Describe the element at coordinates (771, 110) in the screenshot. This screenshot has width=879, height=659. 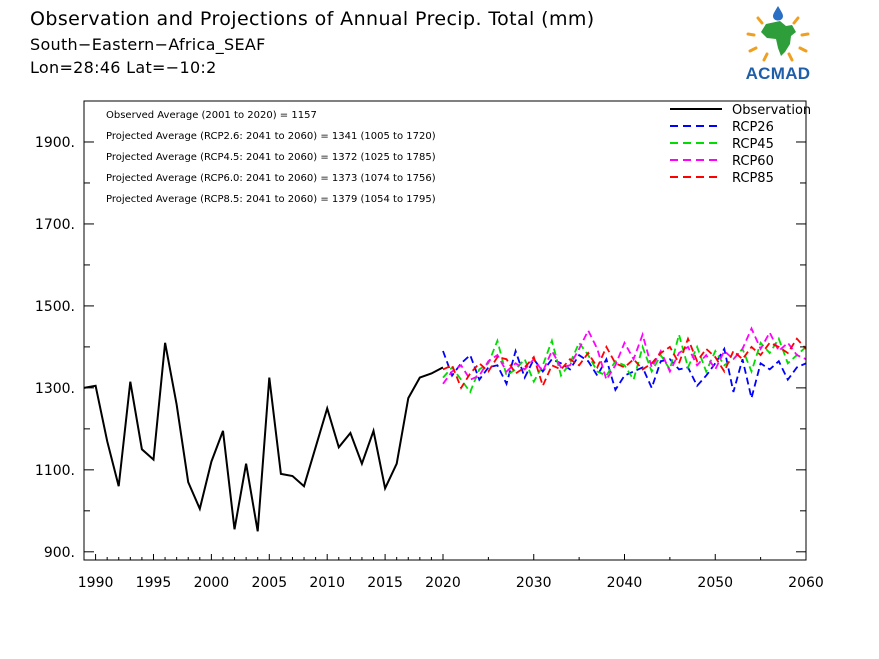
I see `legend-label: Observation` at that location.